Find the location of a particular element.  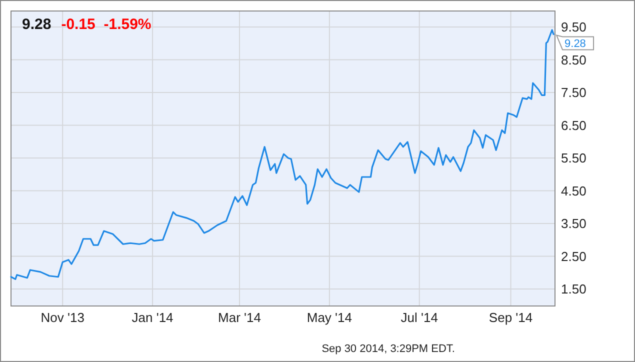

x-tick-label: Sep '14 is located at coordinates (510, 317).